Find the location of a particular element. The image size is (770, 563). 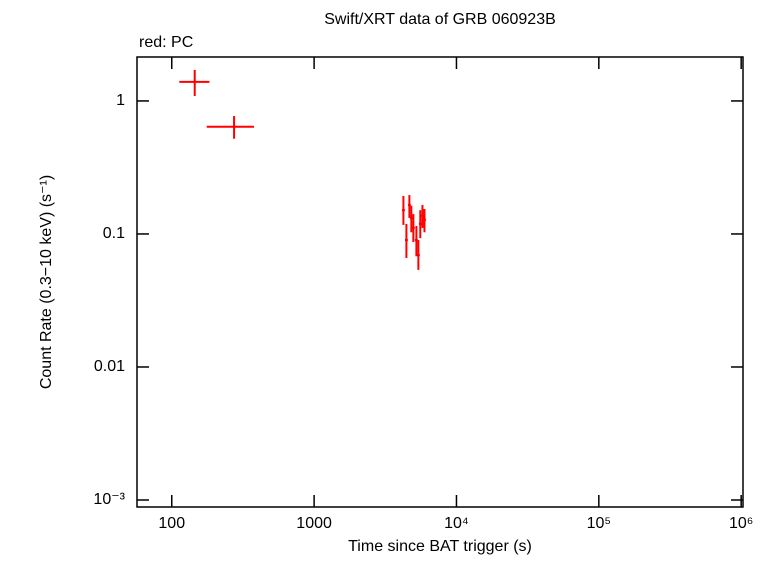

x-tick-label: 10⁵ is located at coordinates (599, 523).